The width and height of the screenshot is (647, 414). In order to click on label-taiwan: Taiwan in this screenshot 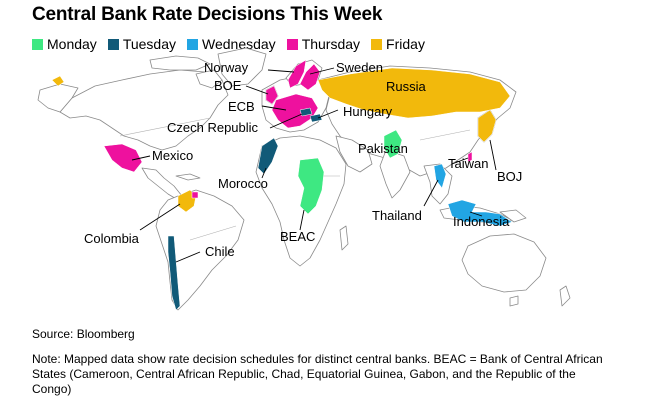, I will do `click(468, 163)`.